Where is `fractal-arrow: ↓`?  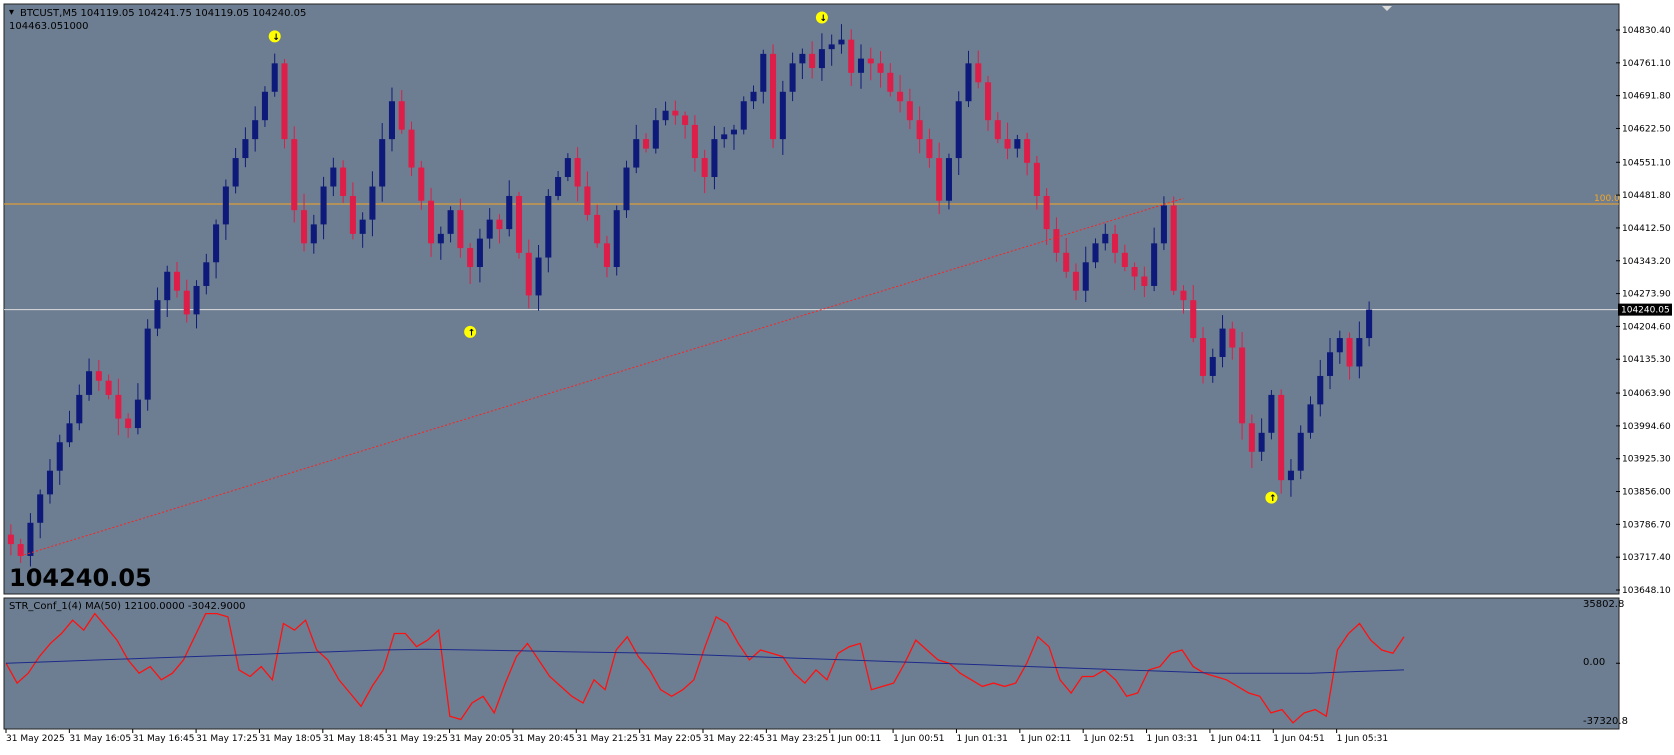 fractal-arrow: ↓ is located at coordinates (823, 19).